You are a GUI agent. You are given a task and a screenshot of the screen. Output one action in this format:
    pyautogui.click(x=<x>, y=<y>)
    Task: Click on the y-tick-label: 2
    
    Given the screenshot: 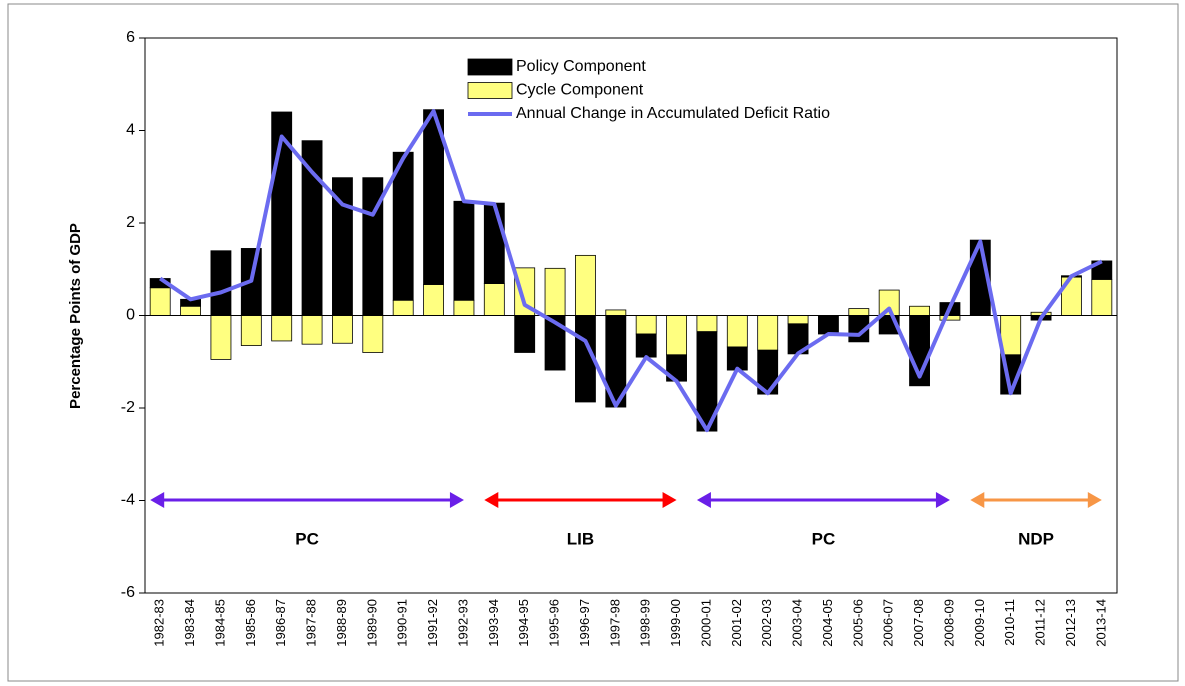 What is the action you would take?
    pyautogui.click(x=130, y=222)
    